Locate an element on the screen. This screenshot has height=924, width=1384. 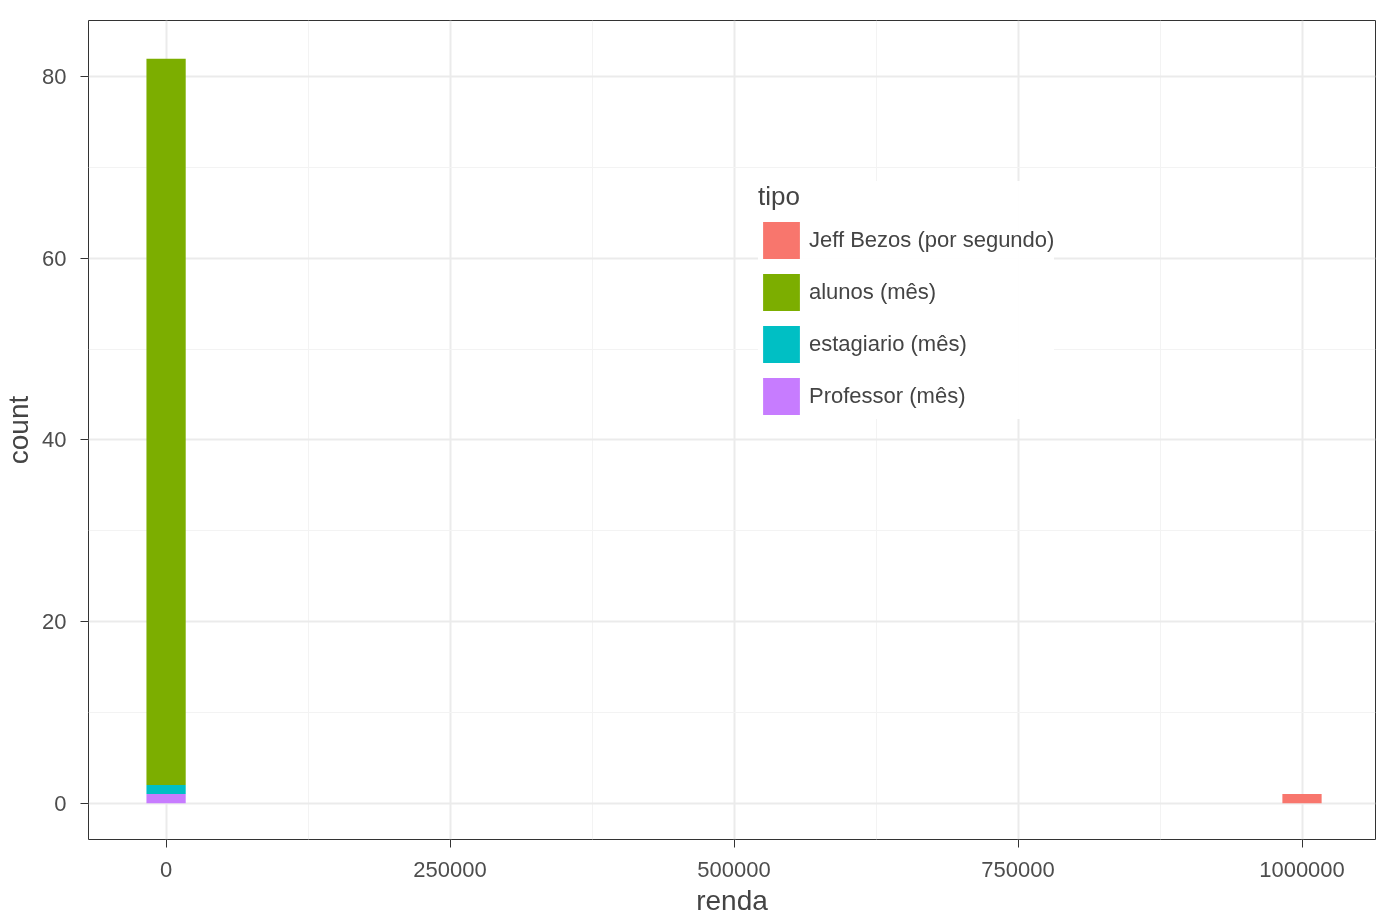
y-tick-label: 40 is located at coordinates (54, 440).